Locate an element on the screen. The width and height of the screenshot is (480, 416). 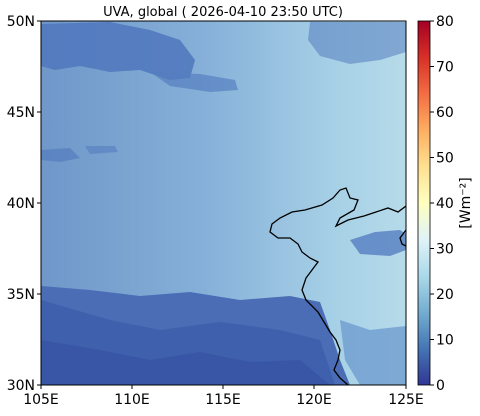
colorbar-tick-label: 50 is located at coordinates (445, 159).